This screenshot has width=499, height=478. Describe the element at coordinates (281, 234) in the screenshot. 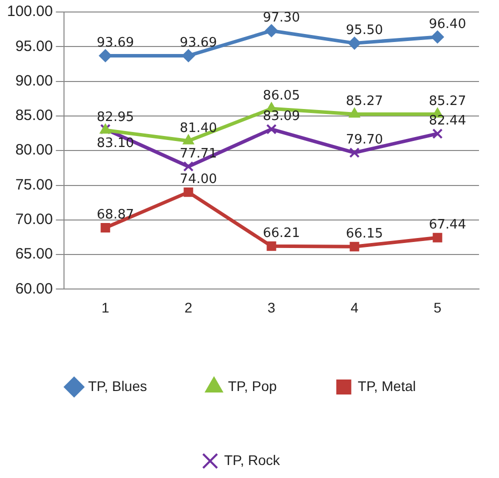

I see `data-label: 66.21` at that location.